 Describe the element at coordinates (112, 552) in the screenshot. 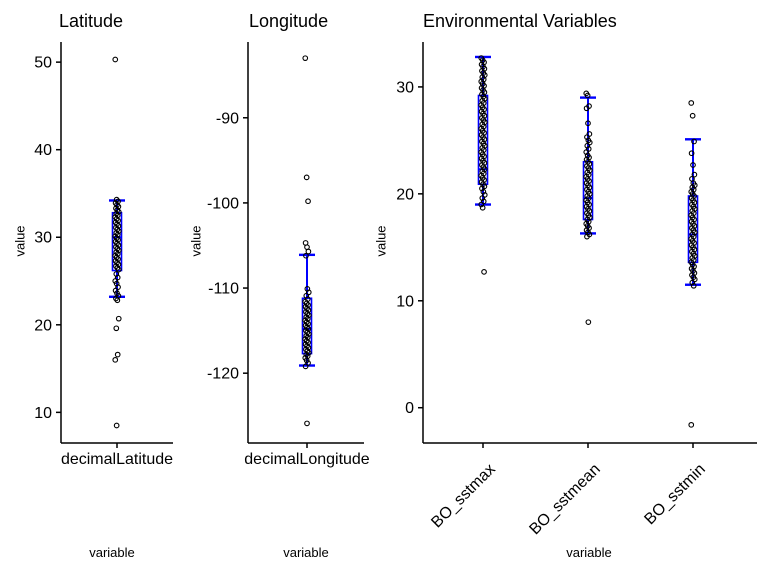

I see `x-axis-title-latitude: variable` at that location.